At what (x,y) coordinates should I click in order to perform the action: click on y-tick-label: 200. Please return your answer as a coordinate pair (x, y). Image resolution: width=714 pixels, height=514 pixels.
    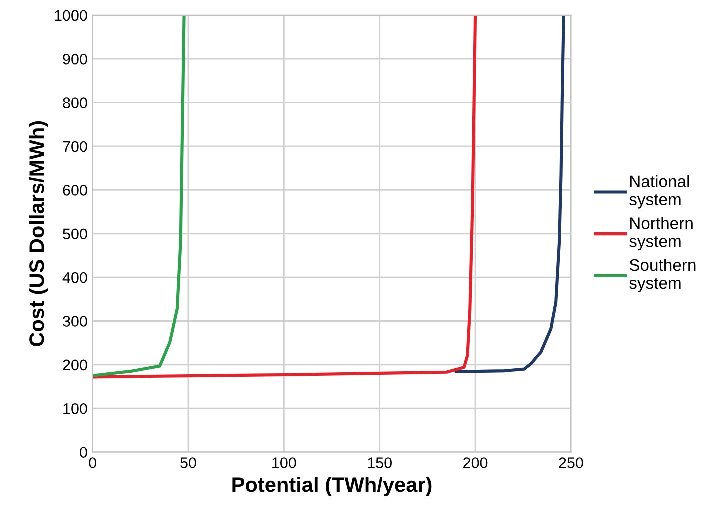
    Looking at the image, I should click on (75, 365).